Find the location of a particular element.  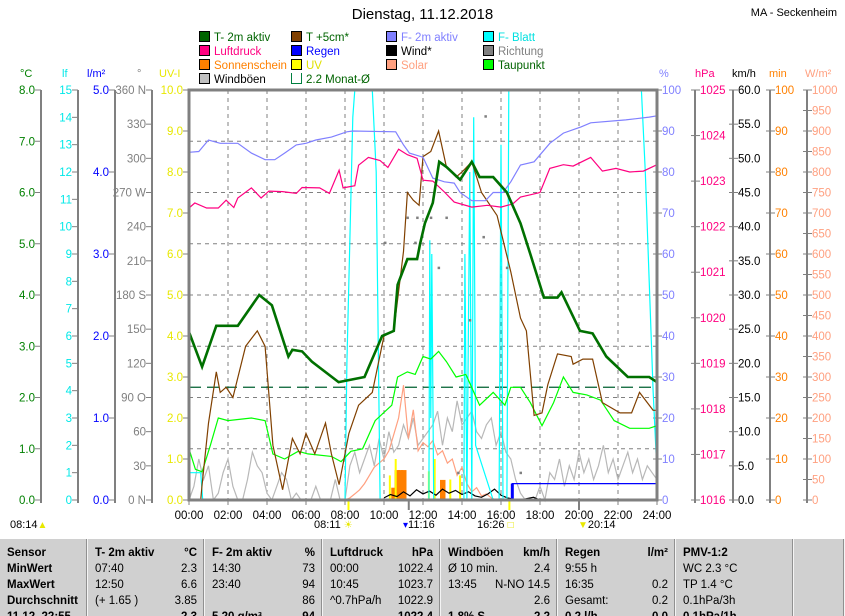

sunset-marker: 16:26 □ is located at coordinates (495, 525).